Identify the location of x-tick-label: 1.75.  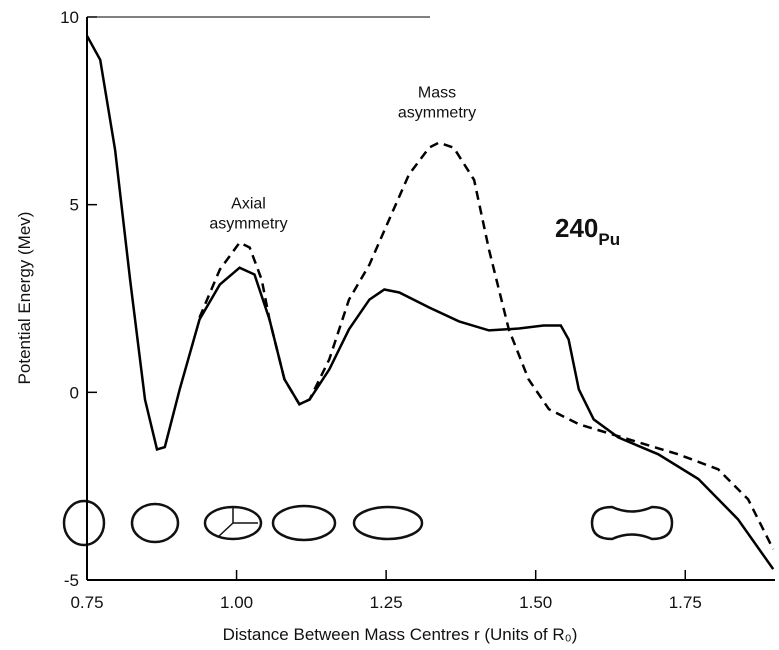
(685, 602).